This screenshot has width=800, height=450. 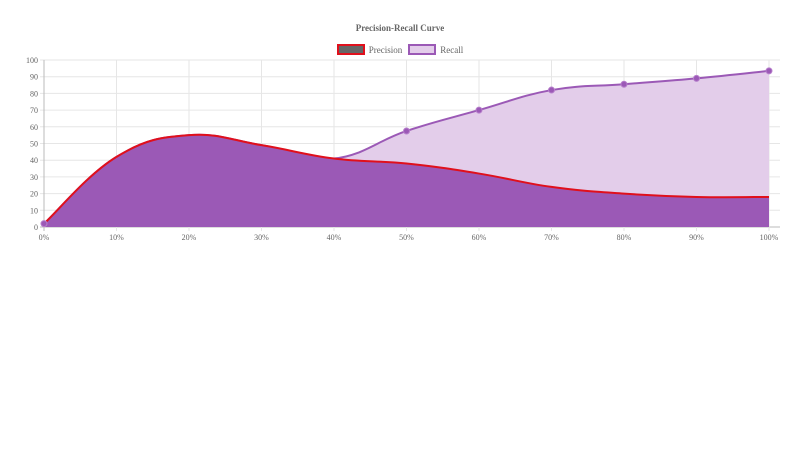 What do you see at coordinates (44, 224) in the screenshot?
I see `precision-data-point` at bounding box center [44, 224].